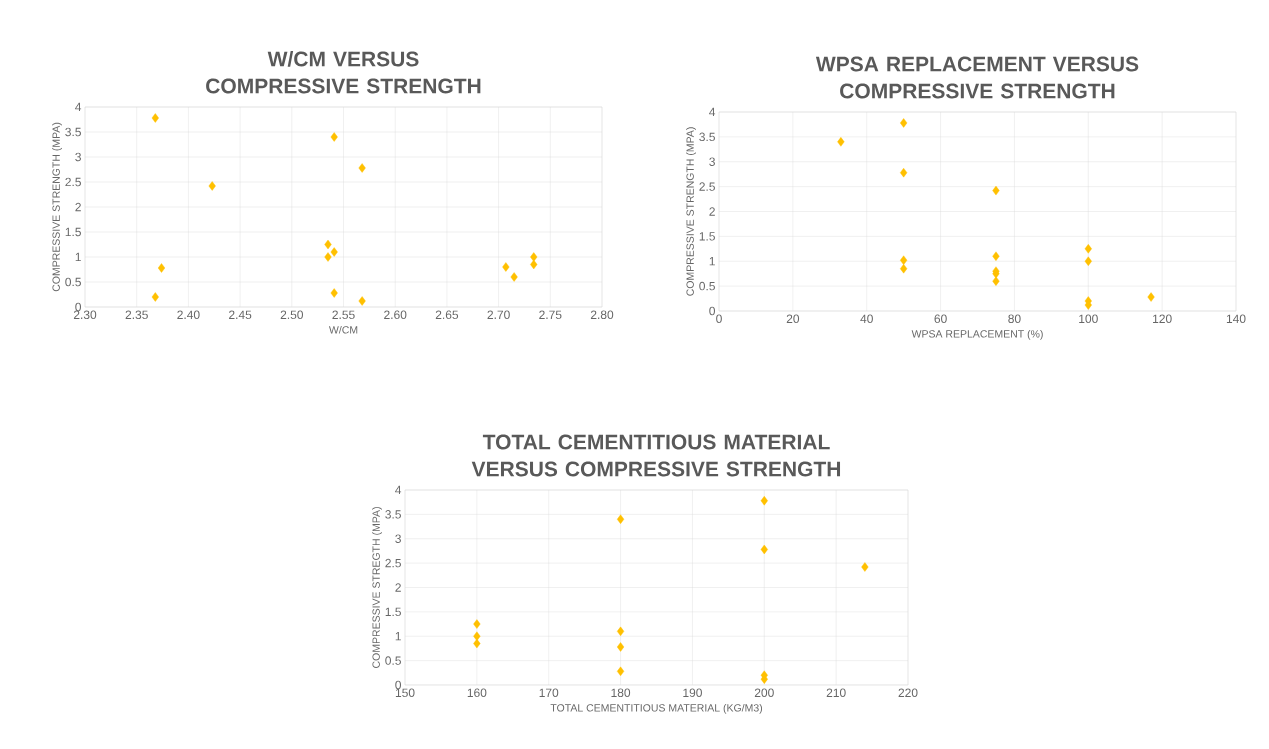 The width and height of the screenshot is (1269, 749). I want to click on x-tick-label: 120, so click(1162, 319).